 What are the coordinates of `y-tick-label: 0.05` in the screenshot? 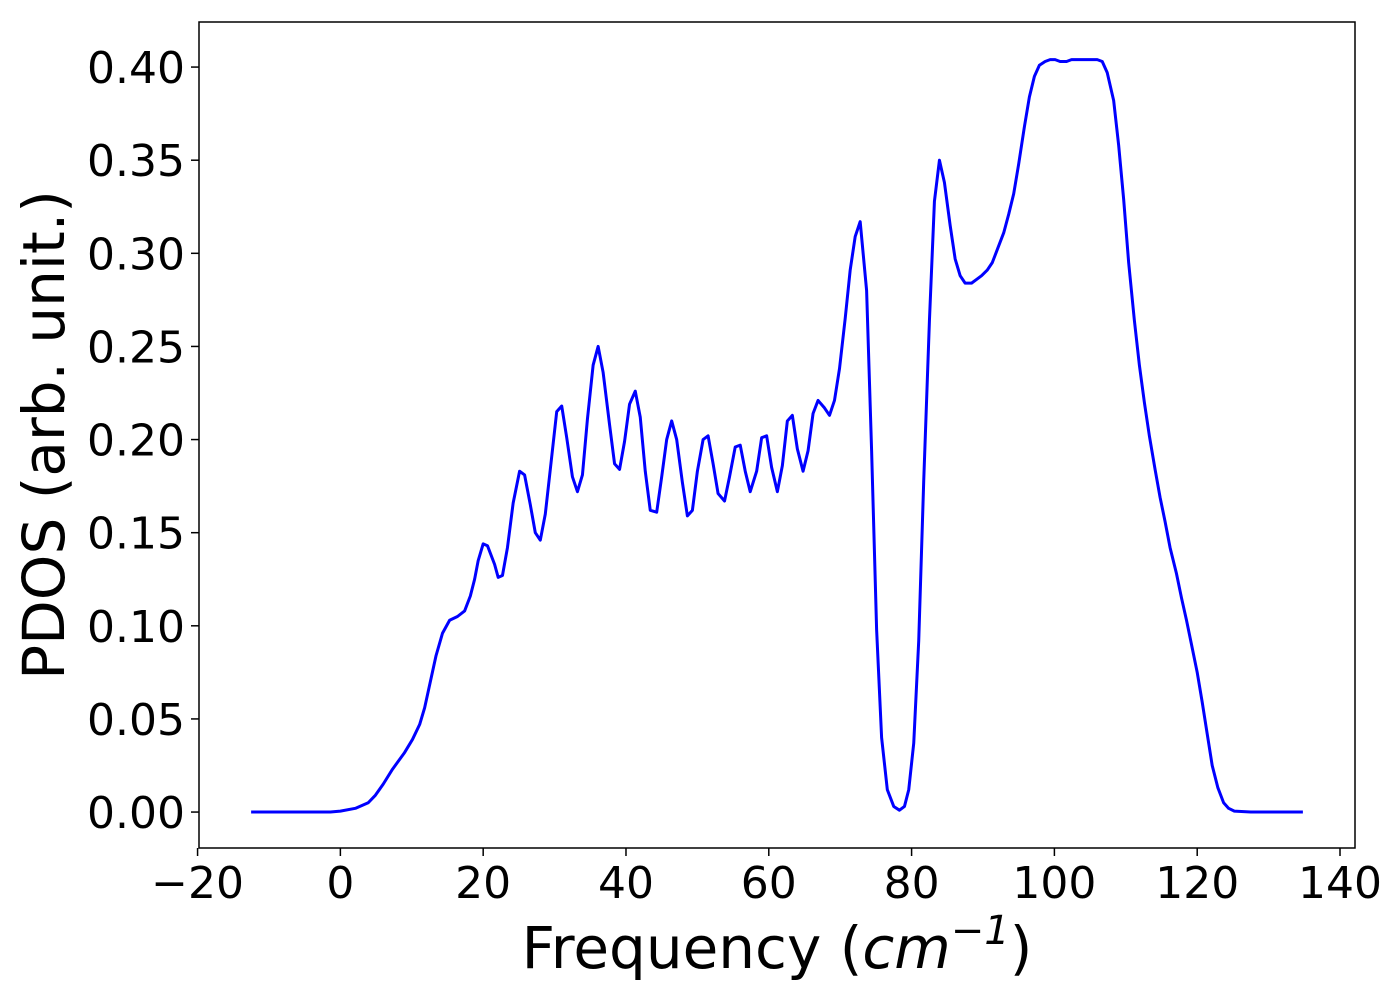 It's located at (136, 720).